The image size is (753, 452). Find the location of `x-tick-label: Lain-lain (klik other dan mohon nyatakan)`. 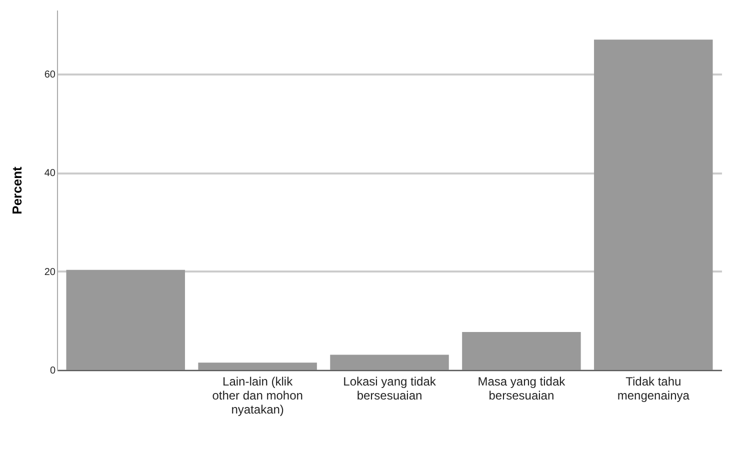

x-tick-label: Lain-lain (klik other dan mohon nyatakan) is located at coordinates (257, 395).